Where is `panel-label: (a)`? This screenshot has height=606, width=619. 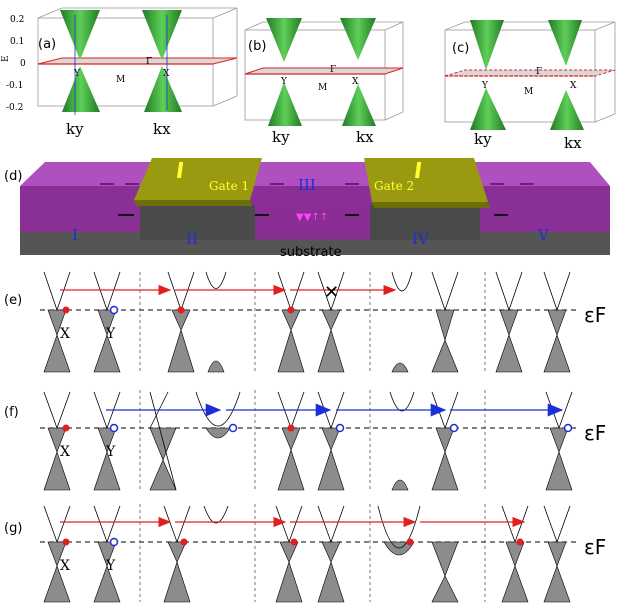
panel-label: (a) is located at coordinates (47, 44).